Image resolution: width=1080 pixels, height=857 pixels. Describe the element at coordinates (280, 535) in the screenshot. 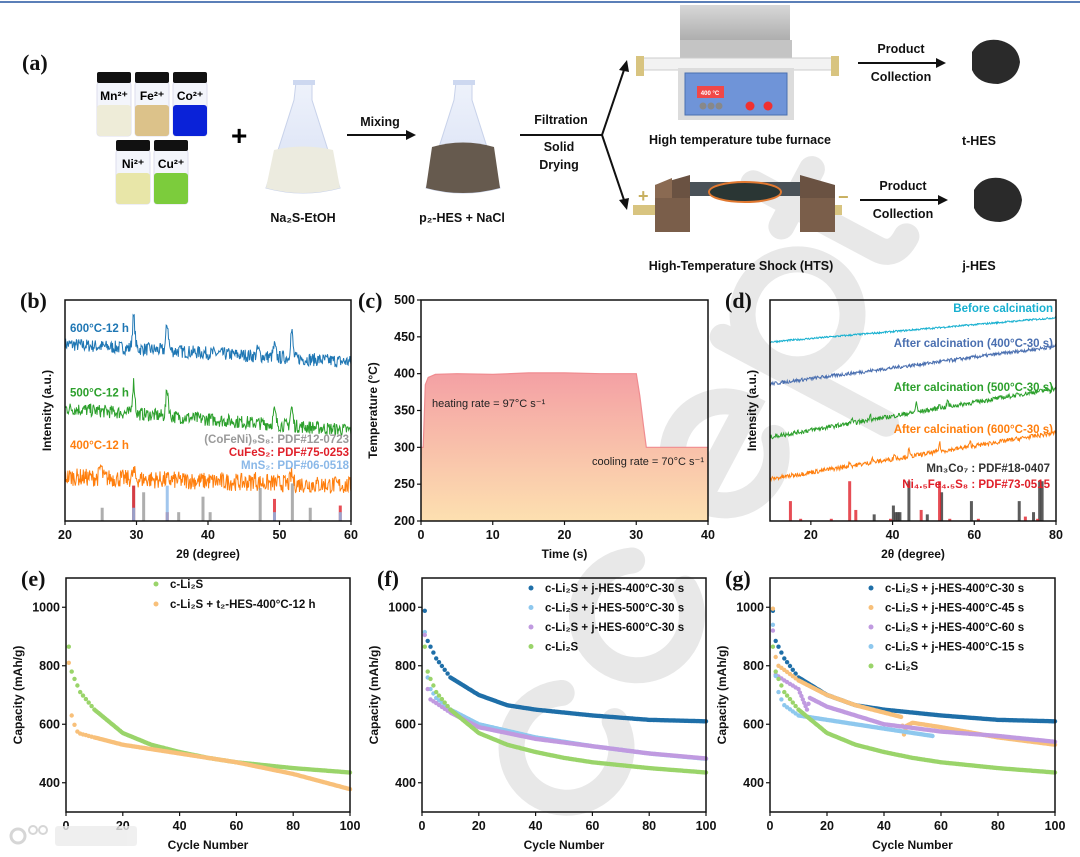

I see `x-tick-label: 50` at that location.